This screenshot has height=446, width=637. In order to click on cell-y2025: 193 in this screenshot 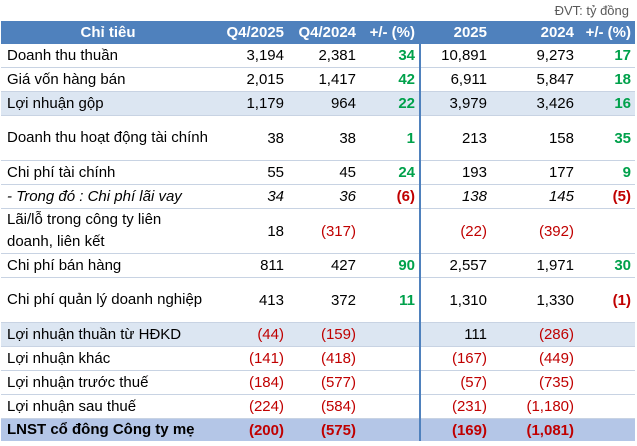, I will do `click(455, 172)`.